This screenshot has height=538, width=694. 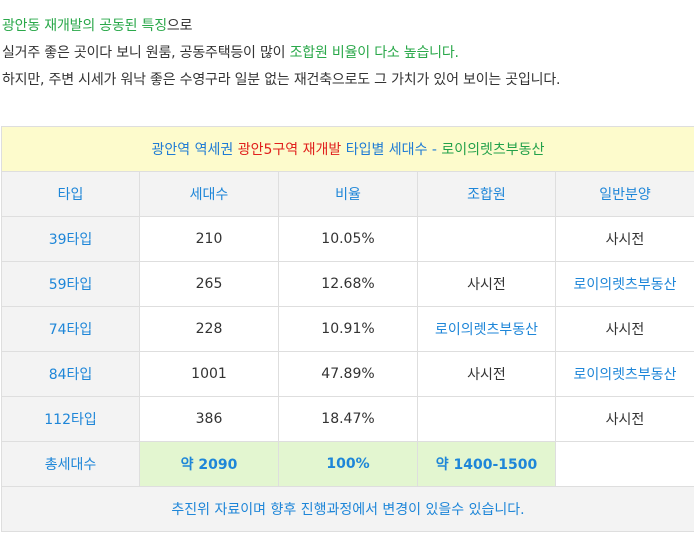 I want to click on cell-member: 로이의렛츠부동산, so click(x=486, y=329).